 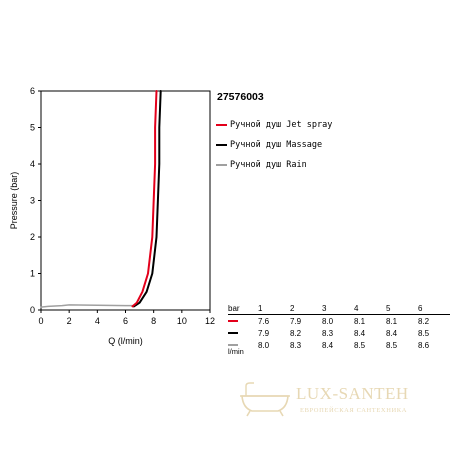 What do you see at coordinates (32, 164) in the screenshot?
I see `y-tick-label: 4` at bounding box center [32, 164].